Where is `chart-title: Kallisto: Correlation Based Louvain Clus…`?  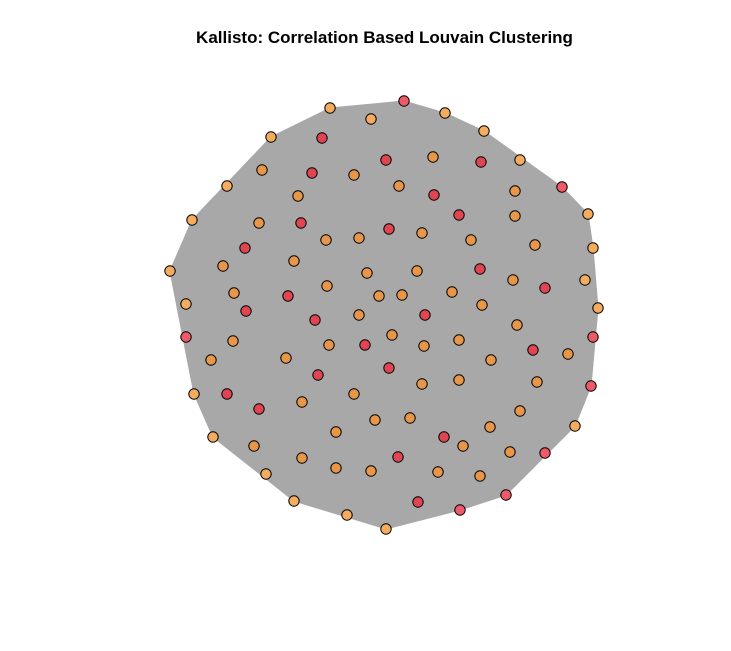
chart-title: Kallisto: Correlation Based Louvain Clus… is located at coordinates (384, 37).